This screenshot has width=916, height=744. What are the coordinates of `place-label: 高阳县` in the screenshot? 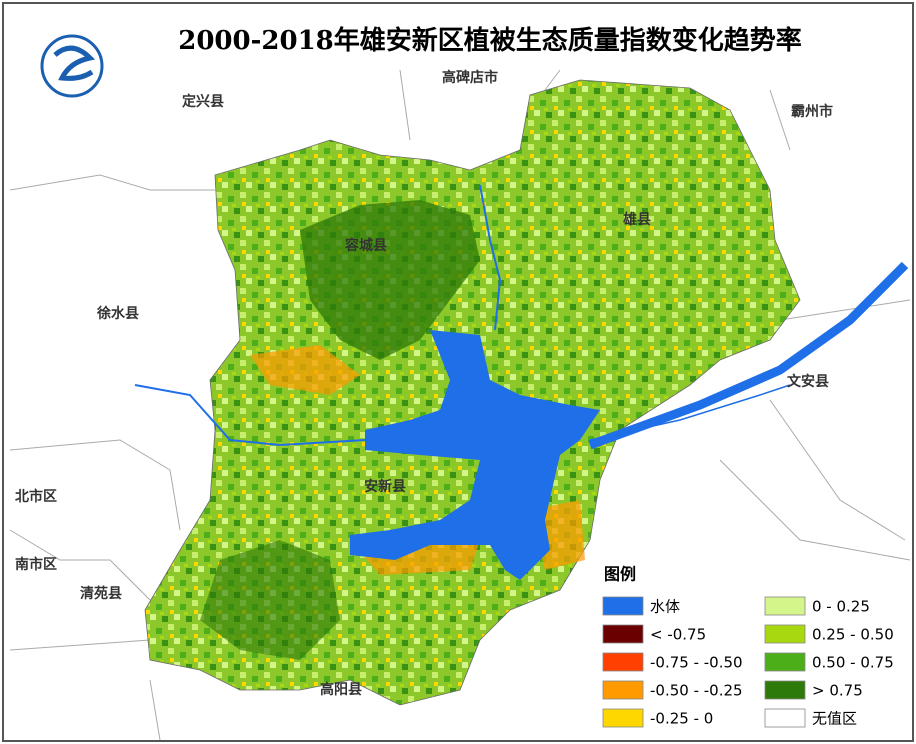 It's located at (341, 689).